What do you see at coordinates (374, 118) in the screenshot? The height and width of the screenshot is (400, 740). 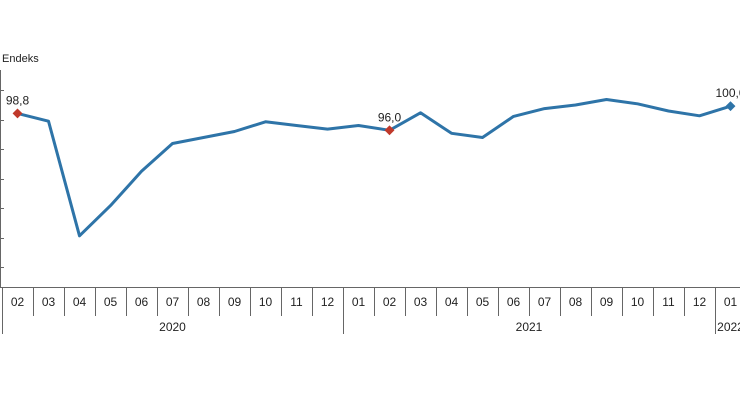 I see `data-point-markers` at bounding box center [374, 118].